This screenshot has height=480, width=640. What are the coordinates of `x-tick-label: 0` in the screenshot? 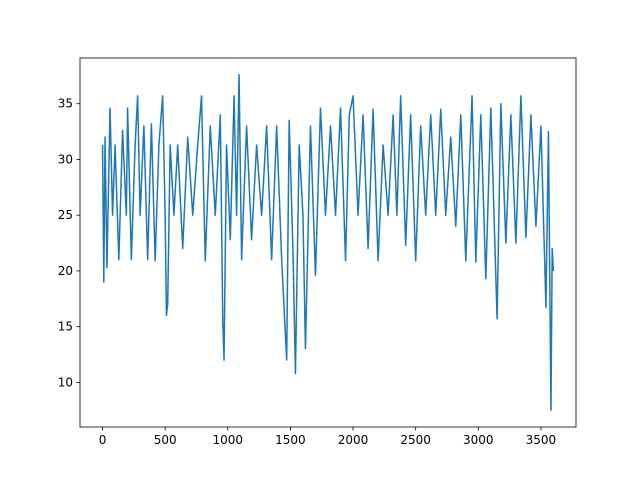 It's located at (103, 440).